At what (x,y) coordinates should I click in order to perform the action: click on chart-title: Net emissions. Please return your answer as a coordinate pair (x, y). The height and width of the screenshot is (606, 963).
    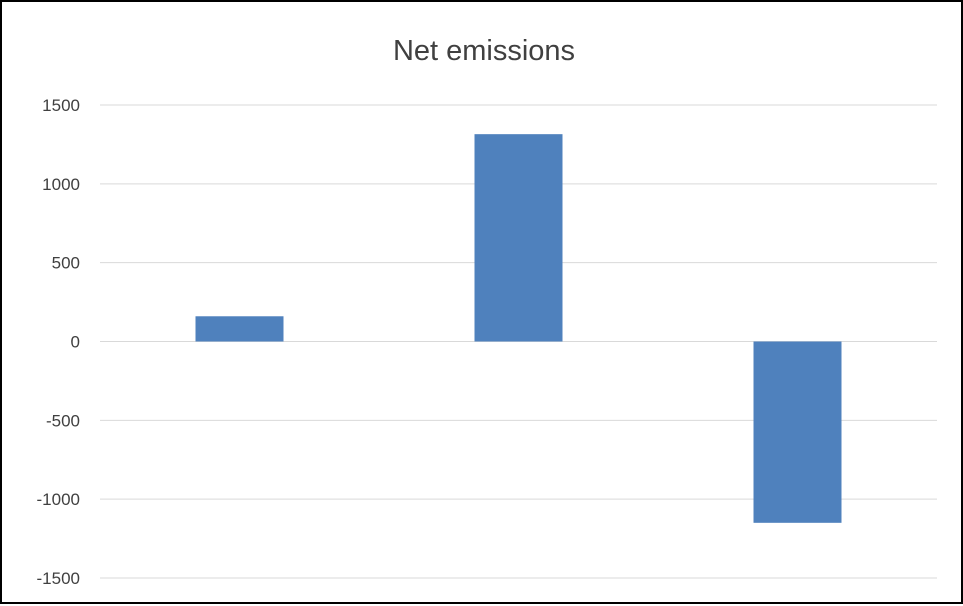
    Looking at the image, I should click on (484, 51).